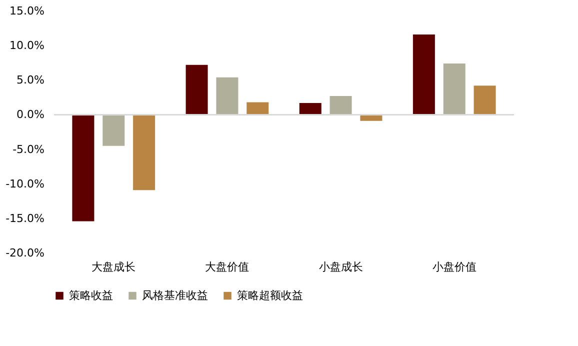  I want to click on y-tick-label: 5.0%, so click(30, 80).